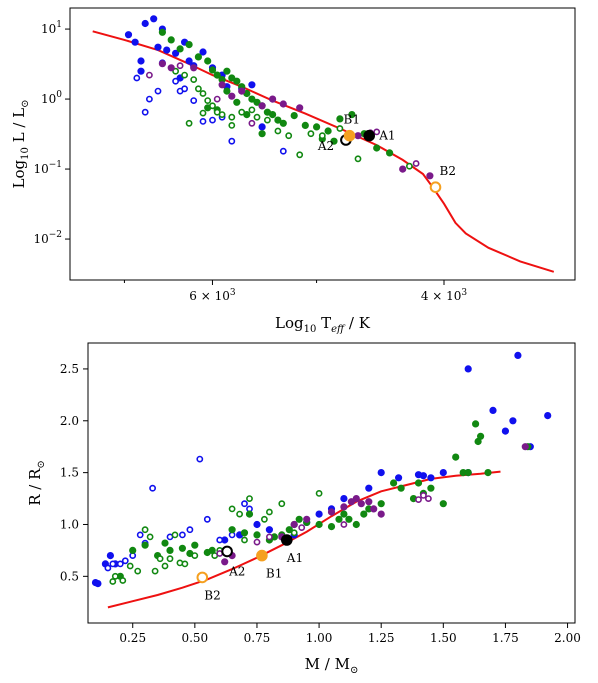 The image size is (598, 683). I want to click on x-tick-label: 0.25, so click(132, 638).